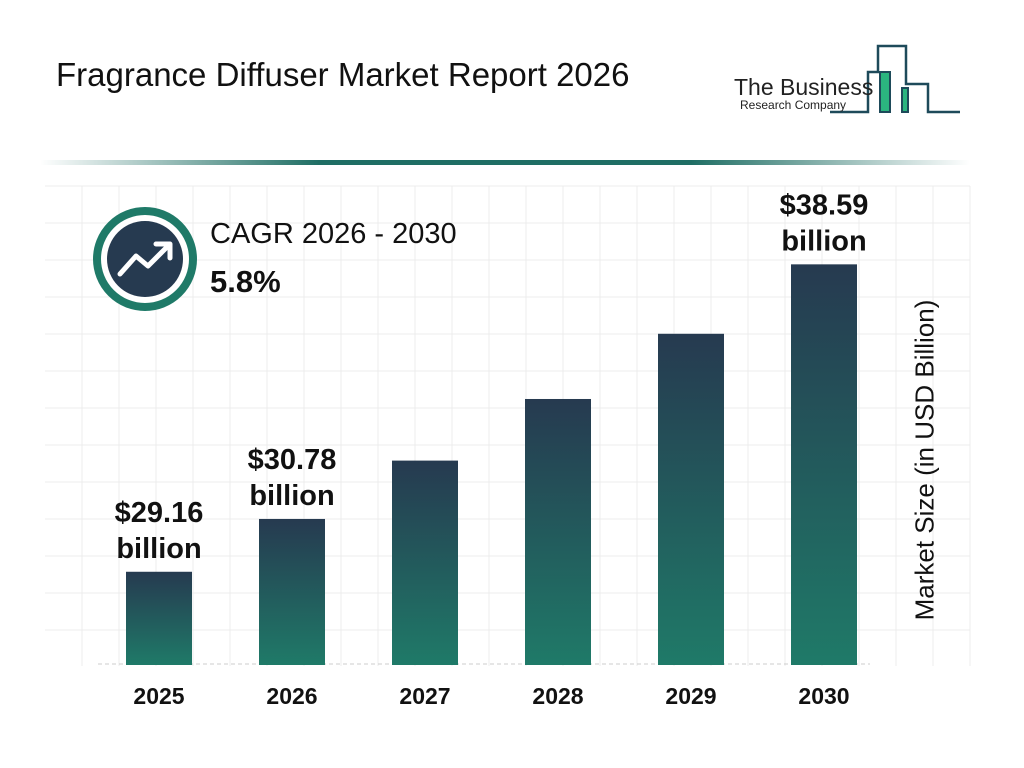  What do you see at coordinates (245, 281) in the screenshot?
I see `cagr-value: 5.8%` at bounding box center [245, 281].